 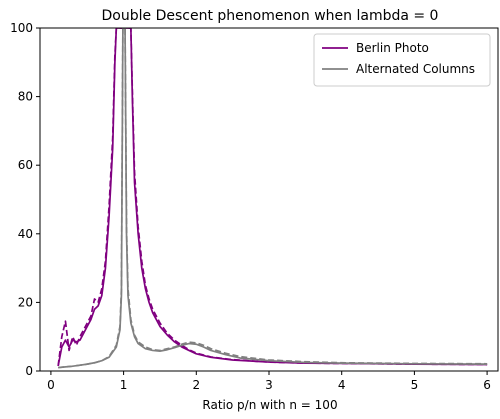 What do you see at coordinates (25, 199) in the screenshot?
I see `y-axis: 0 20 40 60 80 100` at bounding box center [25, 199].